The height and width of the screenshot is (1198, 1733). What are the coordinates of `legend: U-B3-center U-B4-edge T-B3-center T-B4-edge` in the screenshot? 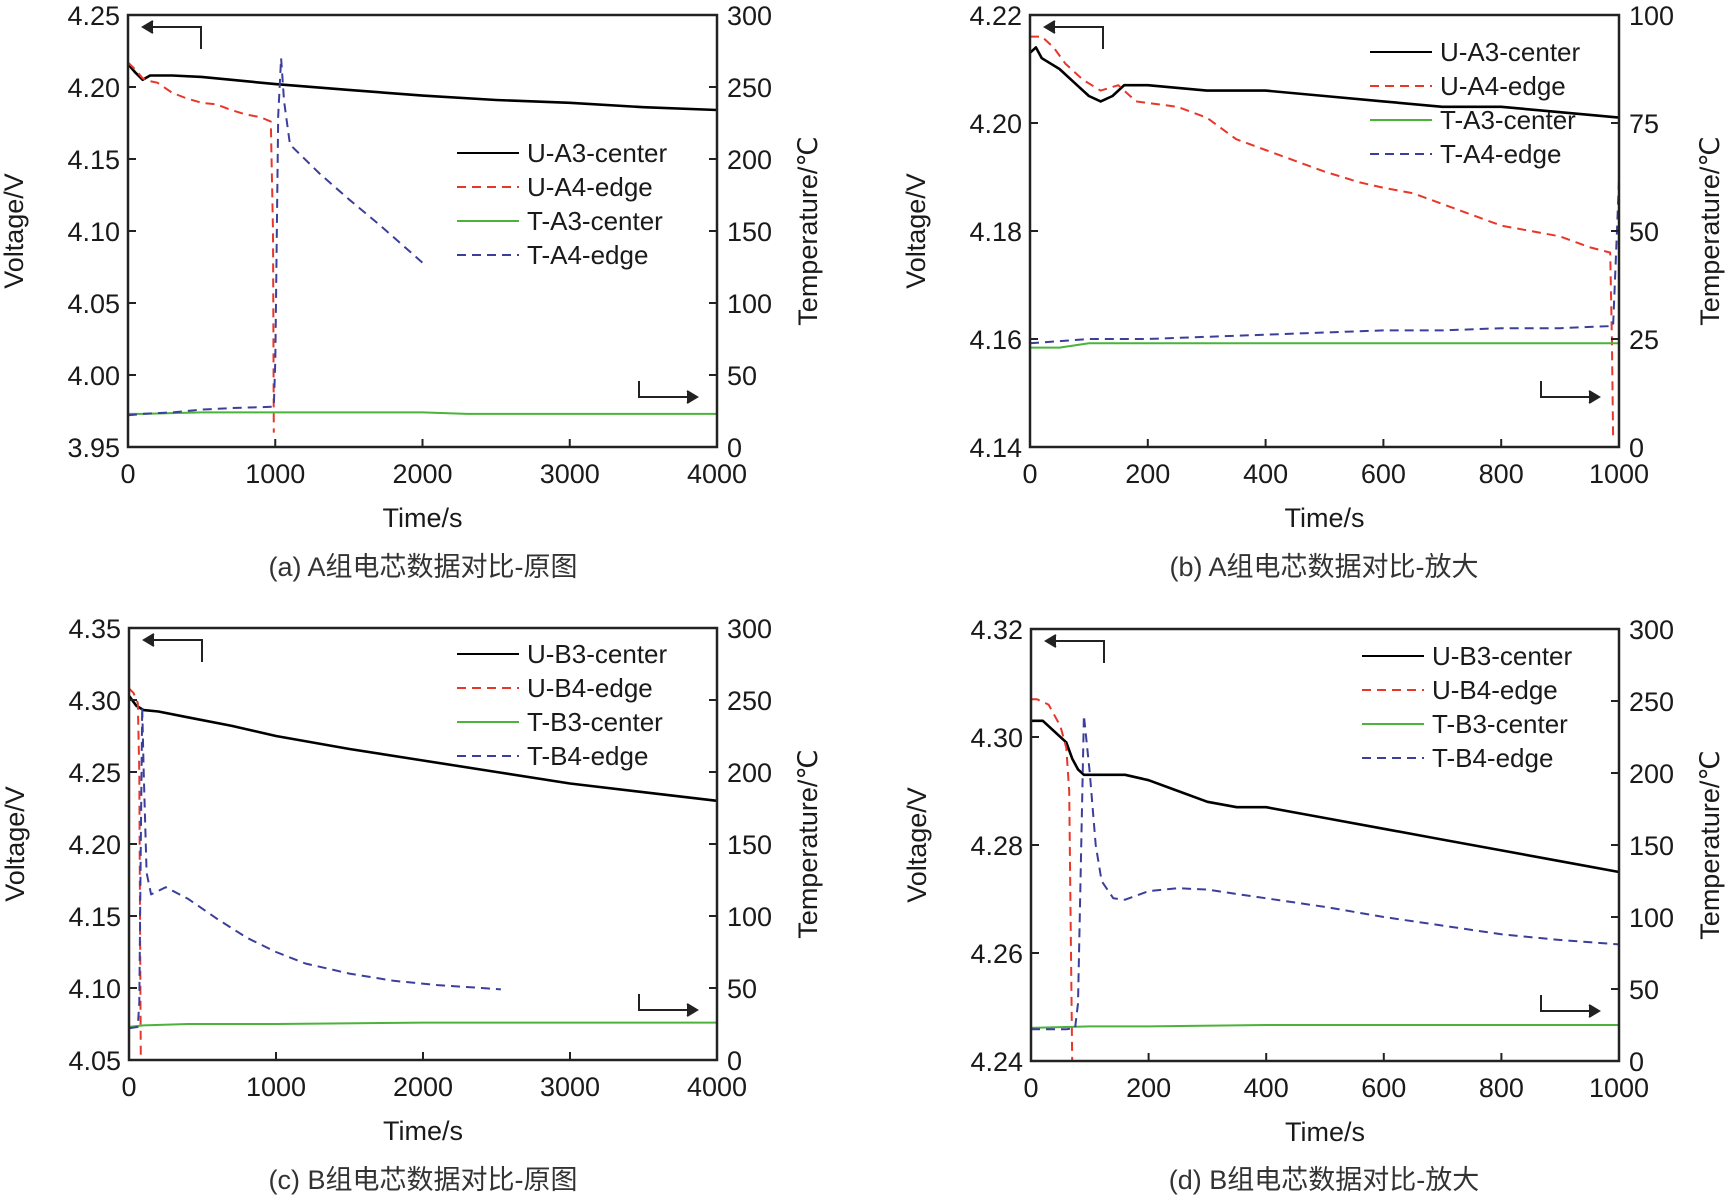 It's located at (562, 705).